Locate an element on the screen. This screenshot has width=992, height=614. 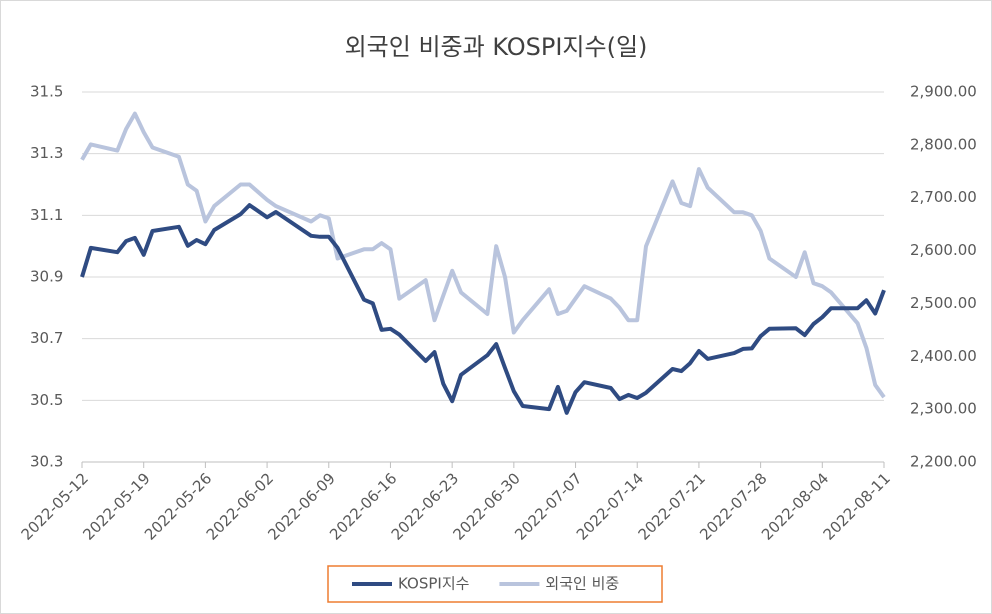
y2-tick-label: 2,500.00 is located at coordinates (943, 303).